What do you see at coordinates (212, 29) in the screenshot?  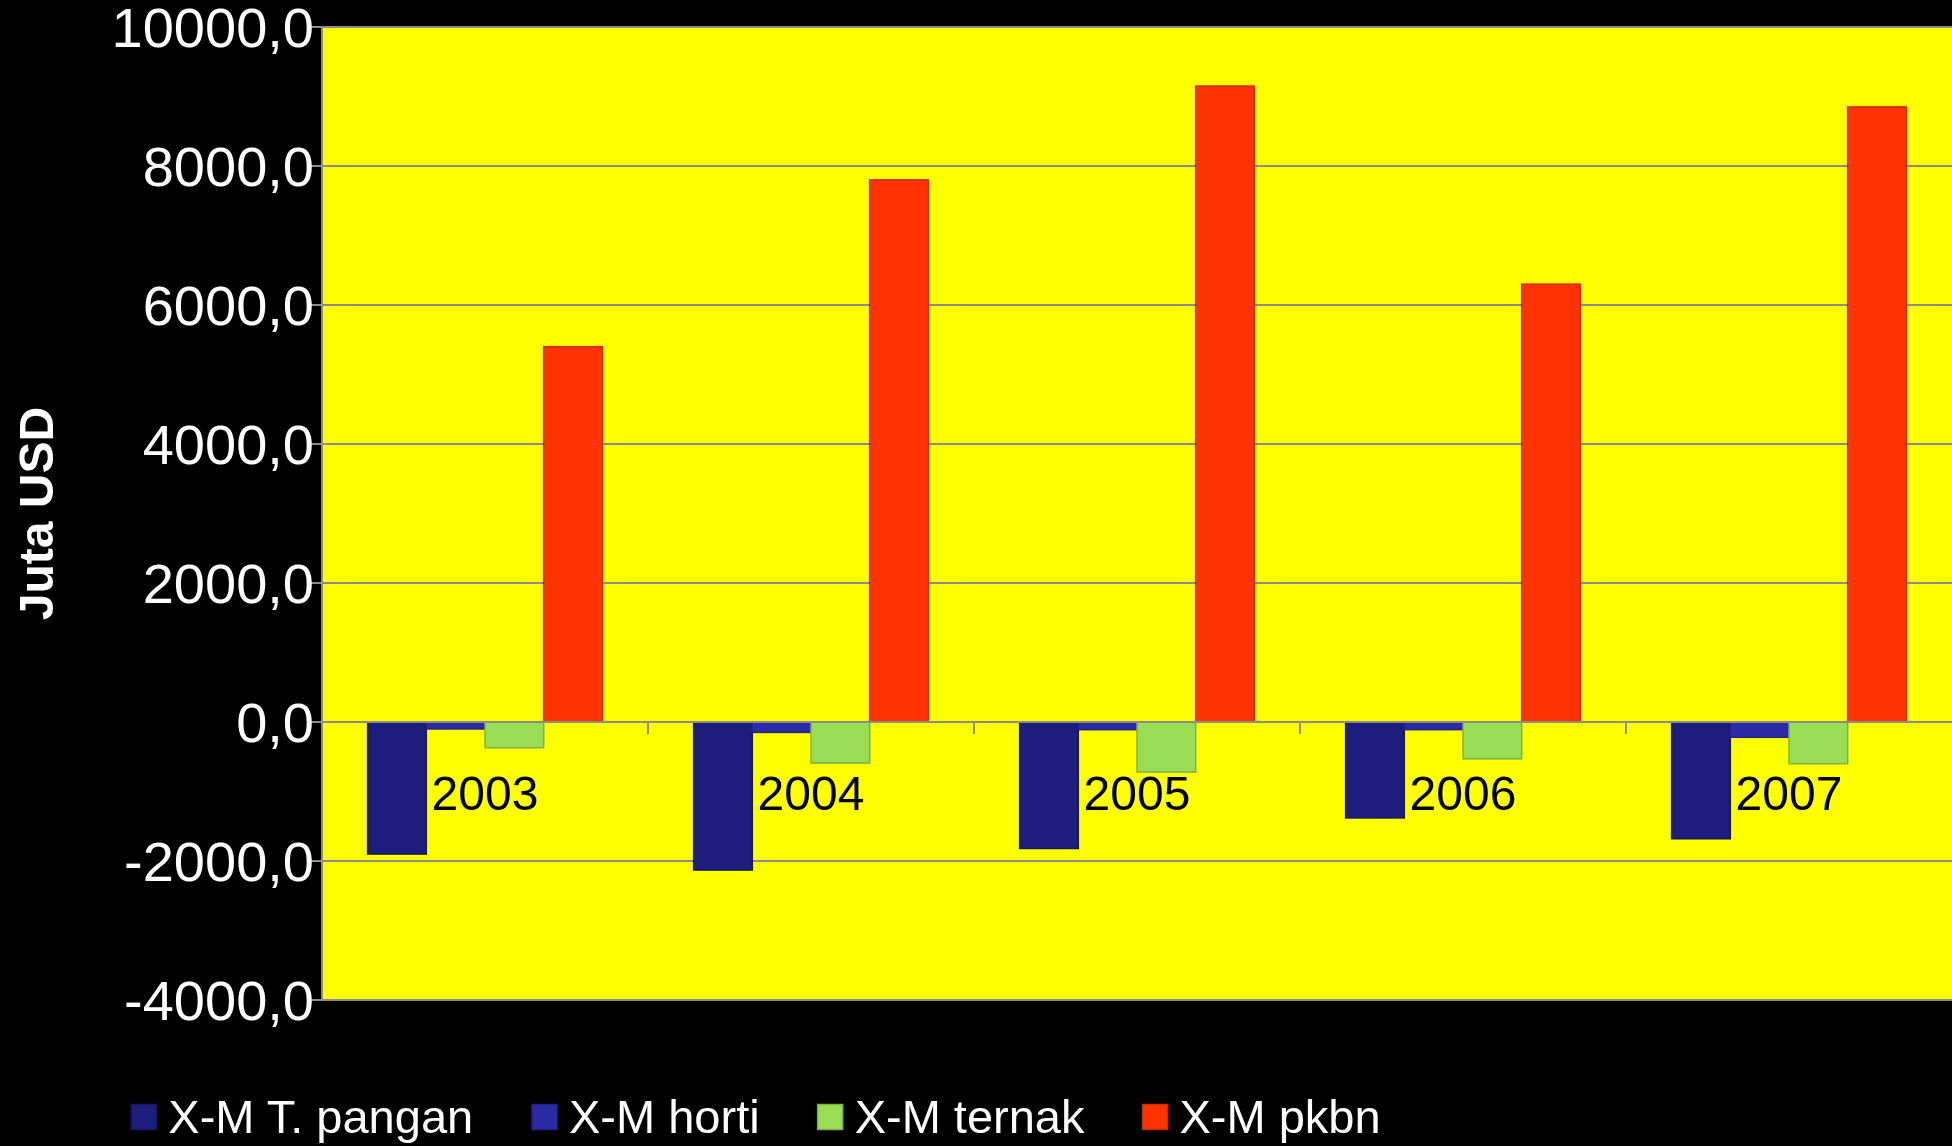 I see `y-tick-label: 10000,0` at bounding box center [212, 29].